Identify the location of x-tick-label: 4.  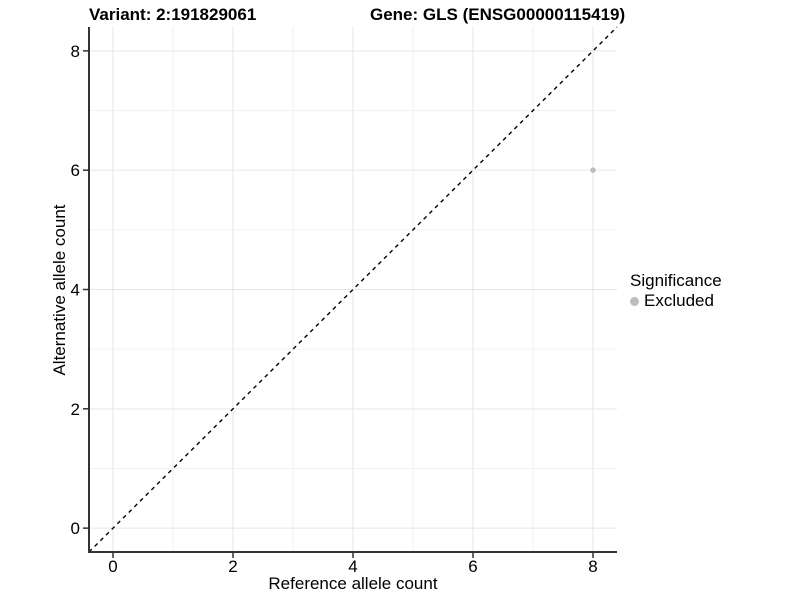
(352, 566).